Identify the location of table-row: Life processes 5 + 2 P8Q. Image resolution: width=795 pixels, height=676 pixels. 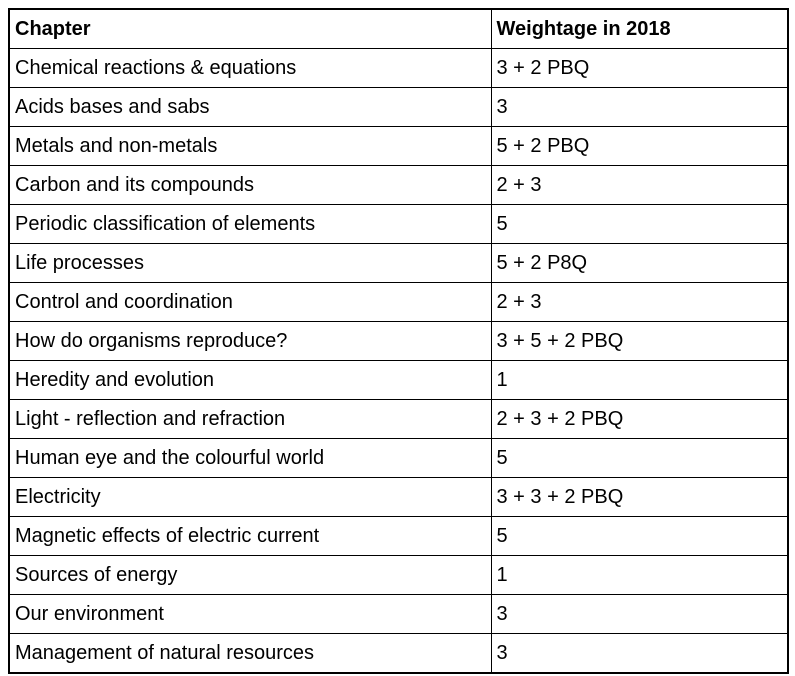
(398, 263).